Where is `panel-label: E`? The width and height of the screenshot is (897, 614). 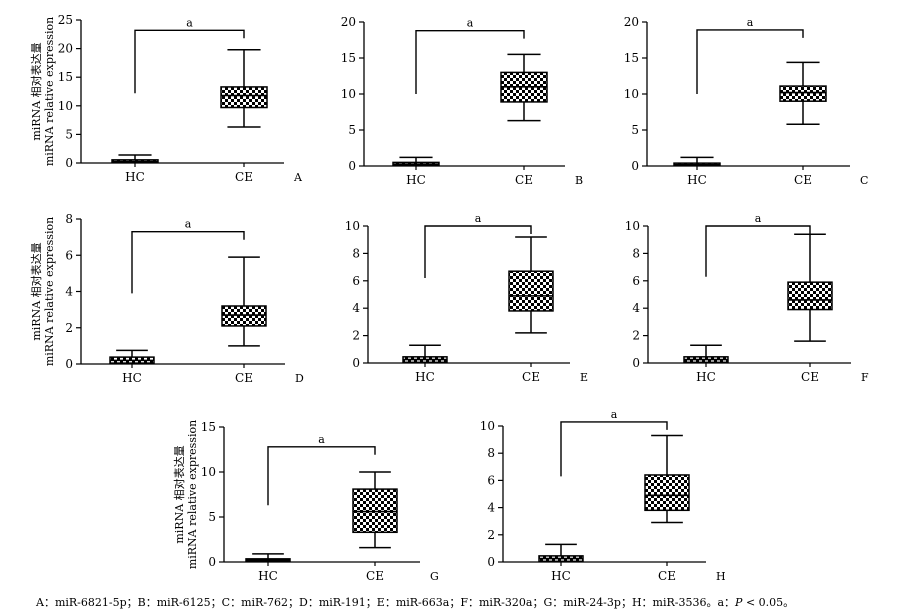
panel-label: E is located at coordinates (584, 377).